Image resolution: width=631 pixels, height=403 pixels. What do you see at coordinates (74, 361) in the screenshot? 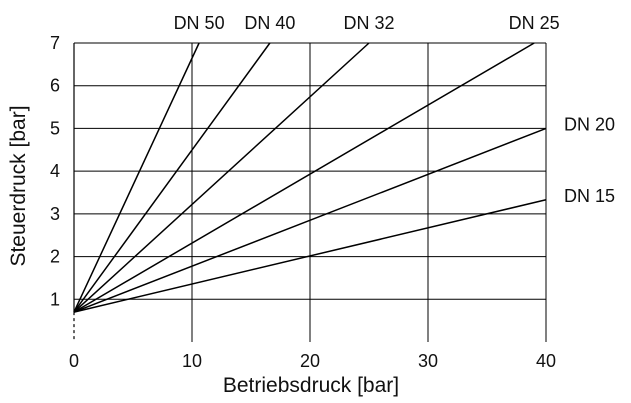
I see `x-tick-label-0: 0` at bounding box center [74, 361].